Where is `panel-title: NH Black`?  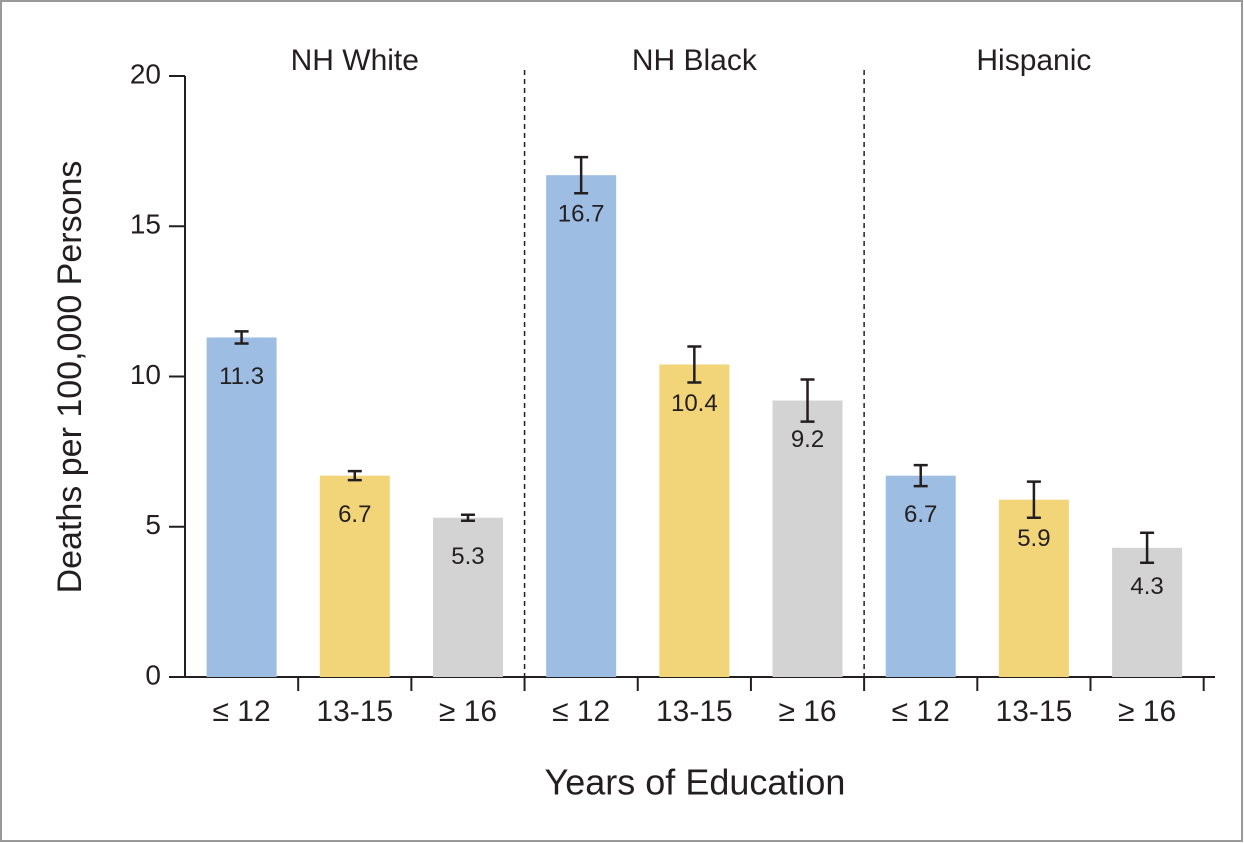
panel-title: NH Black is located at coordinates (695, 60).